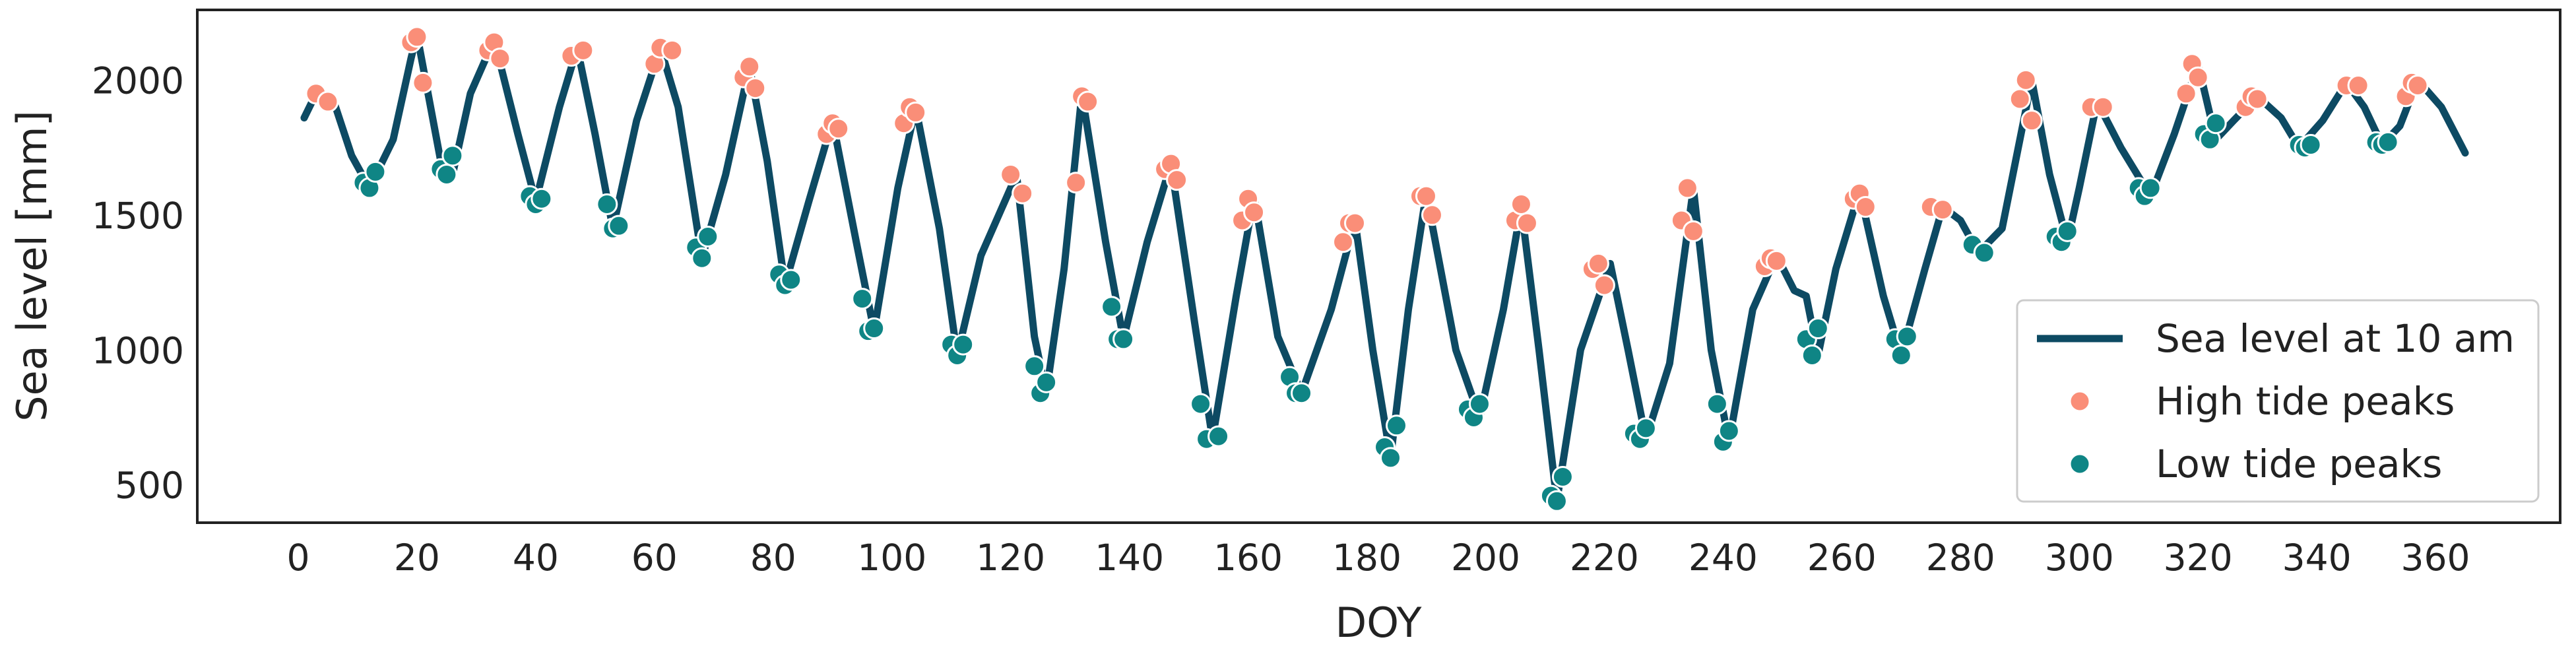  Describe the element at coordinates (1366, 558) in the screenshot. I see `x-tick-label: 180` at that location.